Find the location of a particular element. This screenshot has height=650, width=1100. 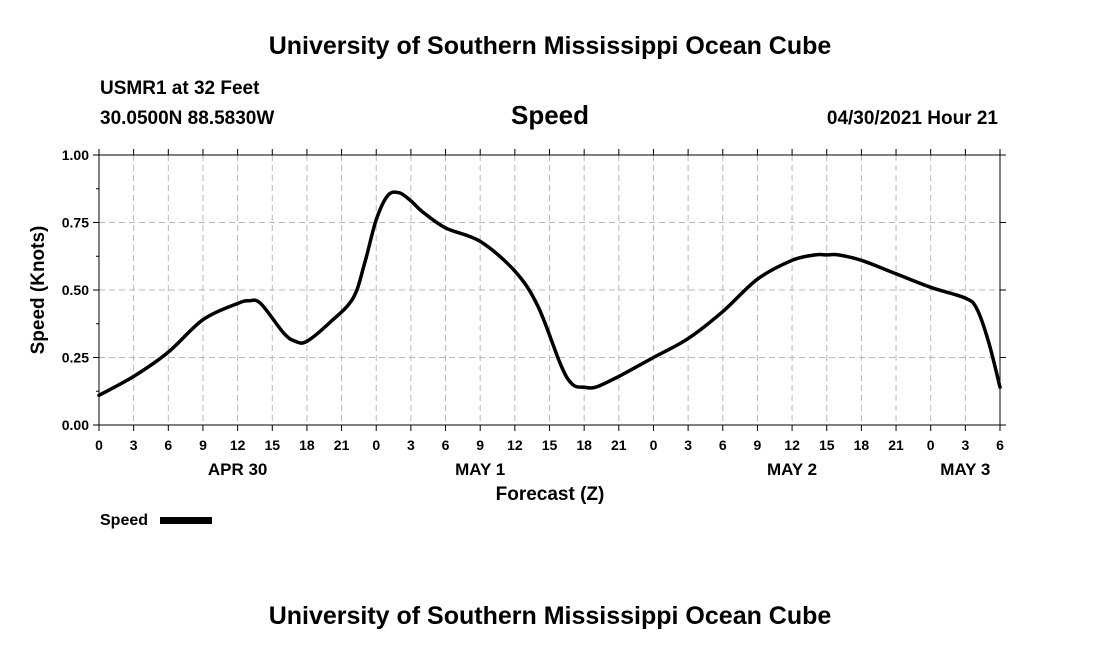

y-tick-label: 0.50 is located at coordinates (75, 290).